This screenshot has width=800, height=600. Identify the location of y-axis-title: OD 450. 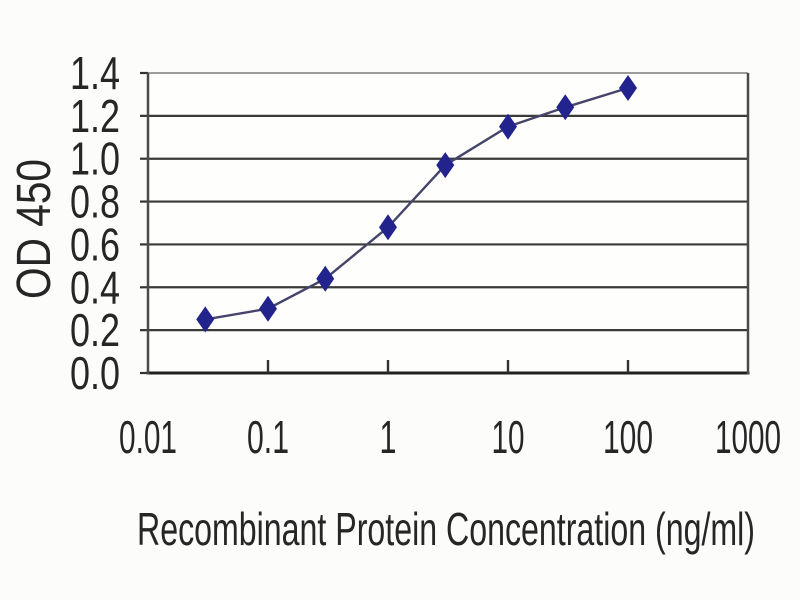
(34, 229).